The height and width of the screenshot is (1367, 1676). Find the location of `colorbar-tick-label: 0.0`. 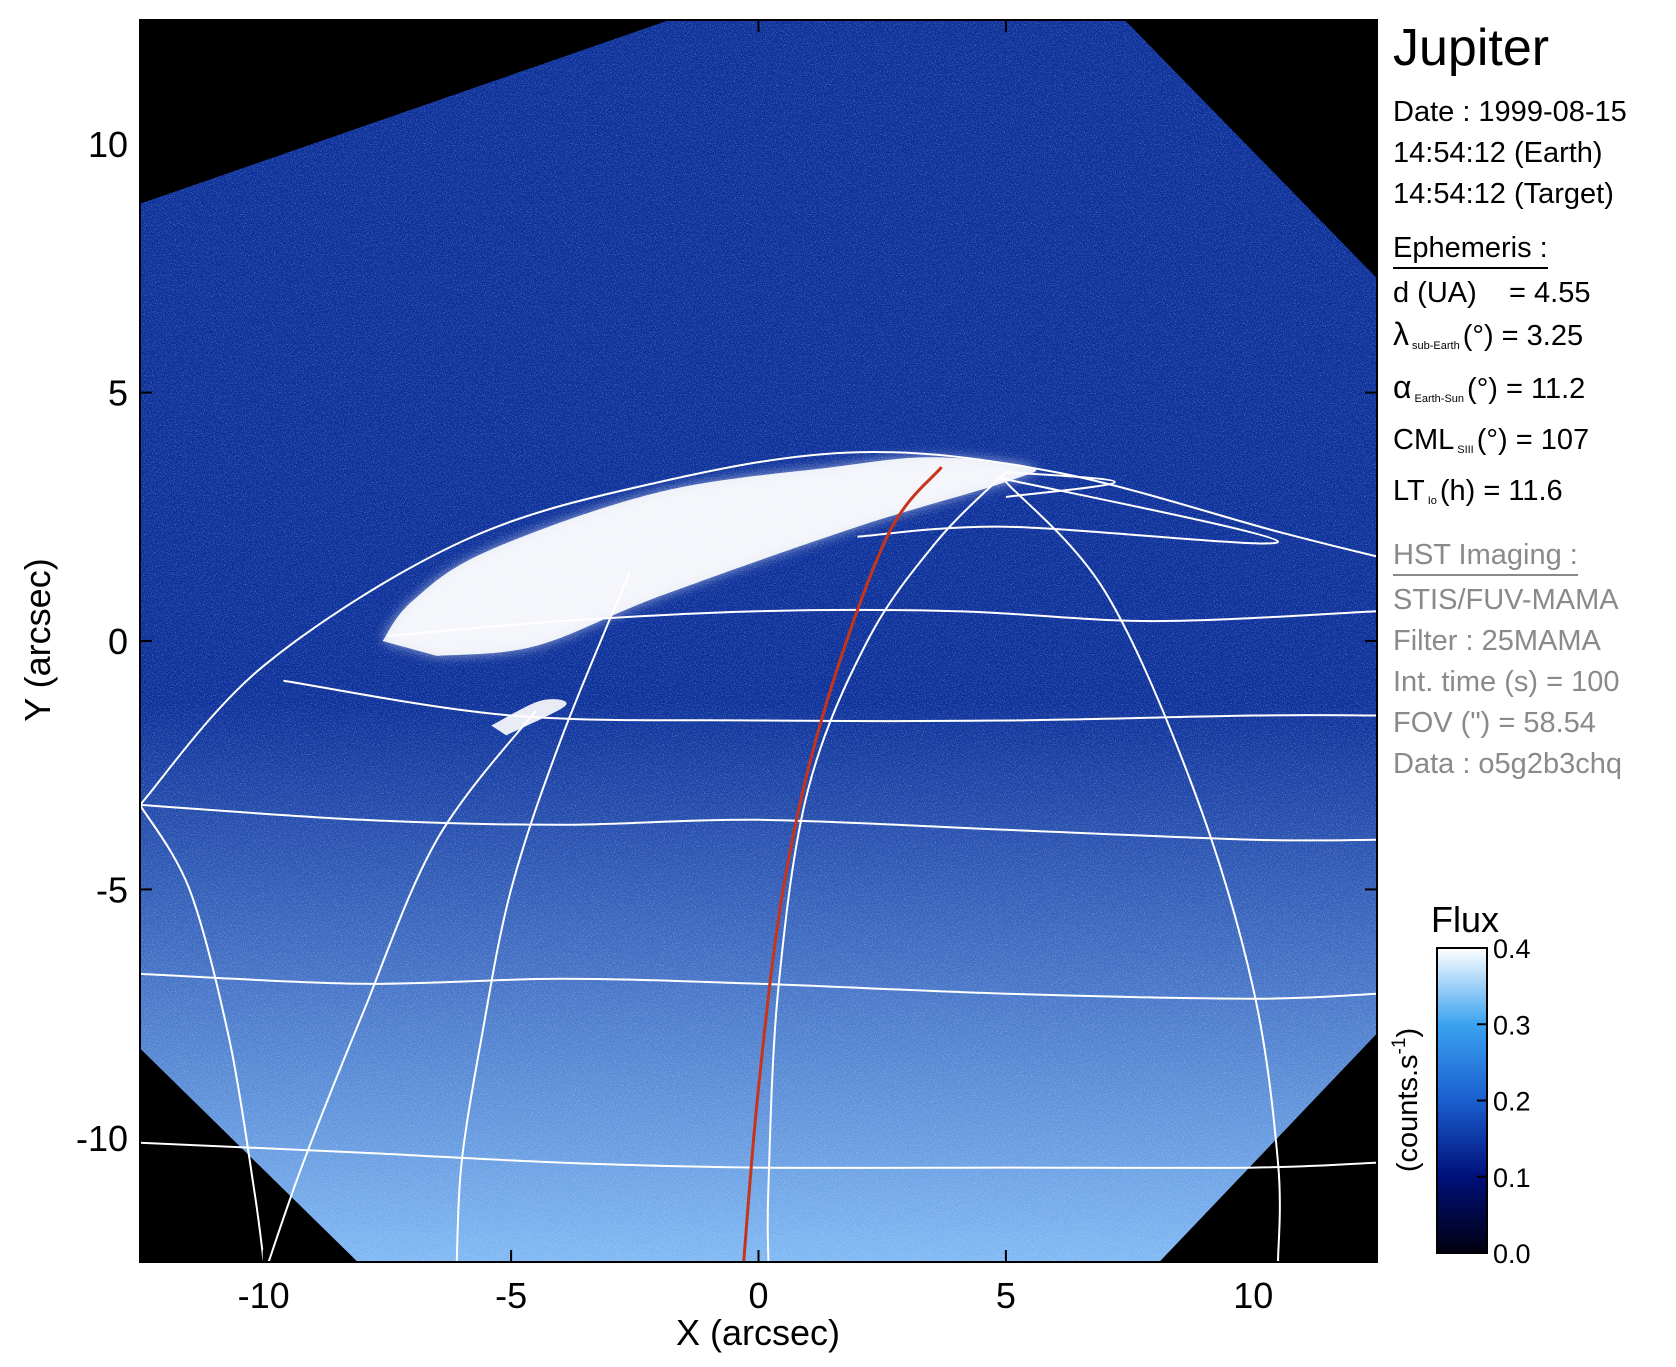

colorbar-tick-label: 0.0 is located at coordinates (1512, 1254).